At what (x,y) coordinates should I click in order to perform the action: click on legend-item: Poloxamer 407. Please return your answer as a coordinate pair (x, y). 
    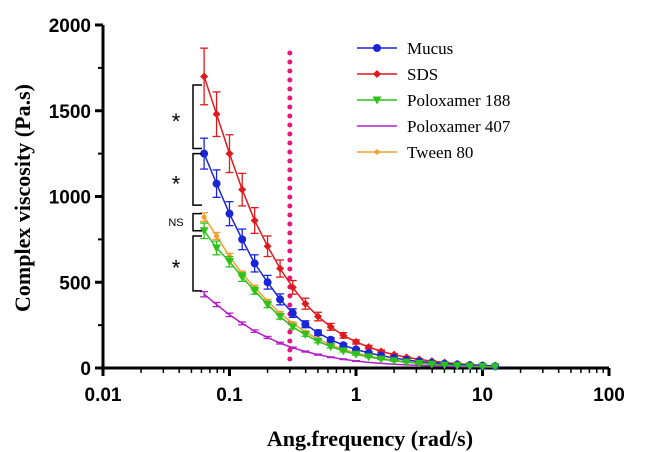
    Looking at the image, I should click on (434, 126).